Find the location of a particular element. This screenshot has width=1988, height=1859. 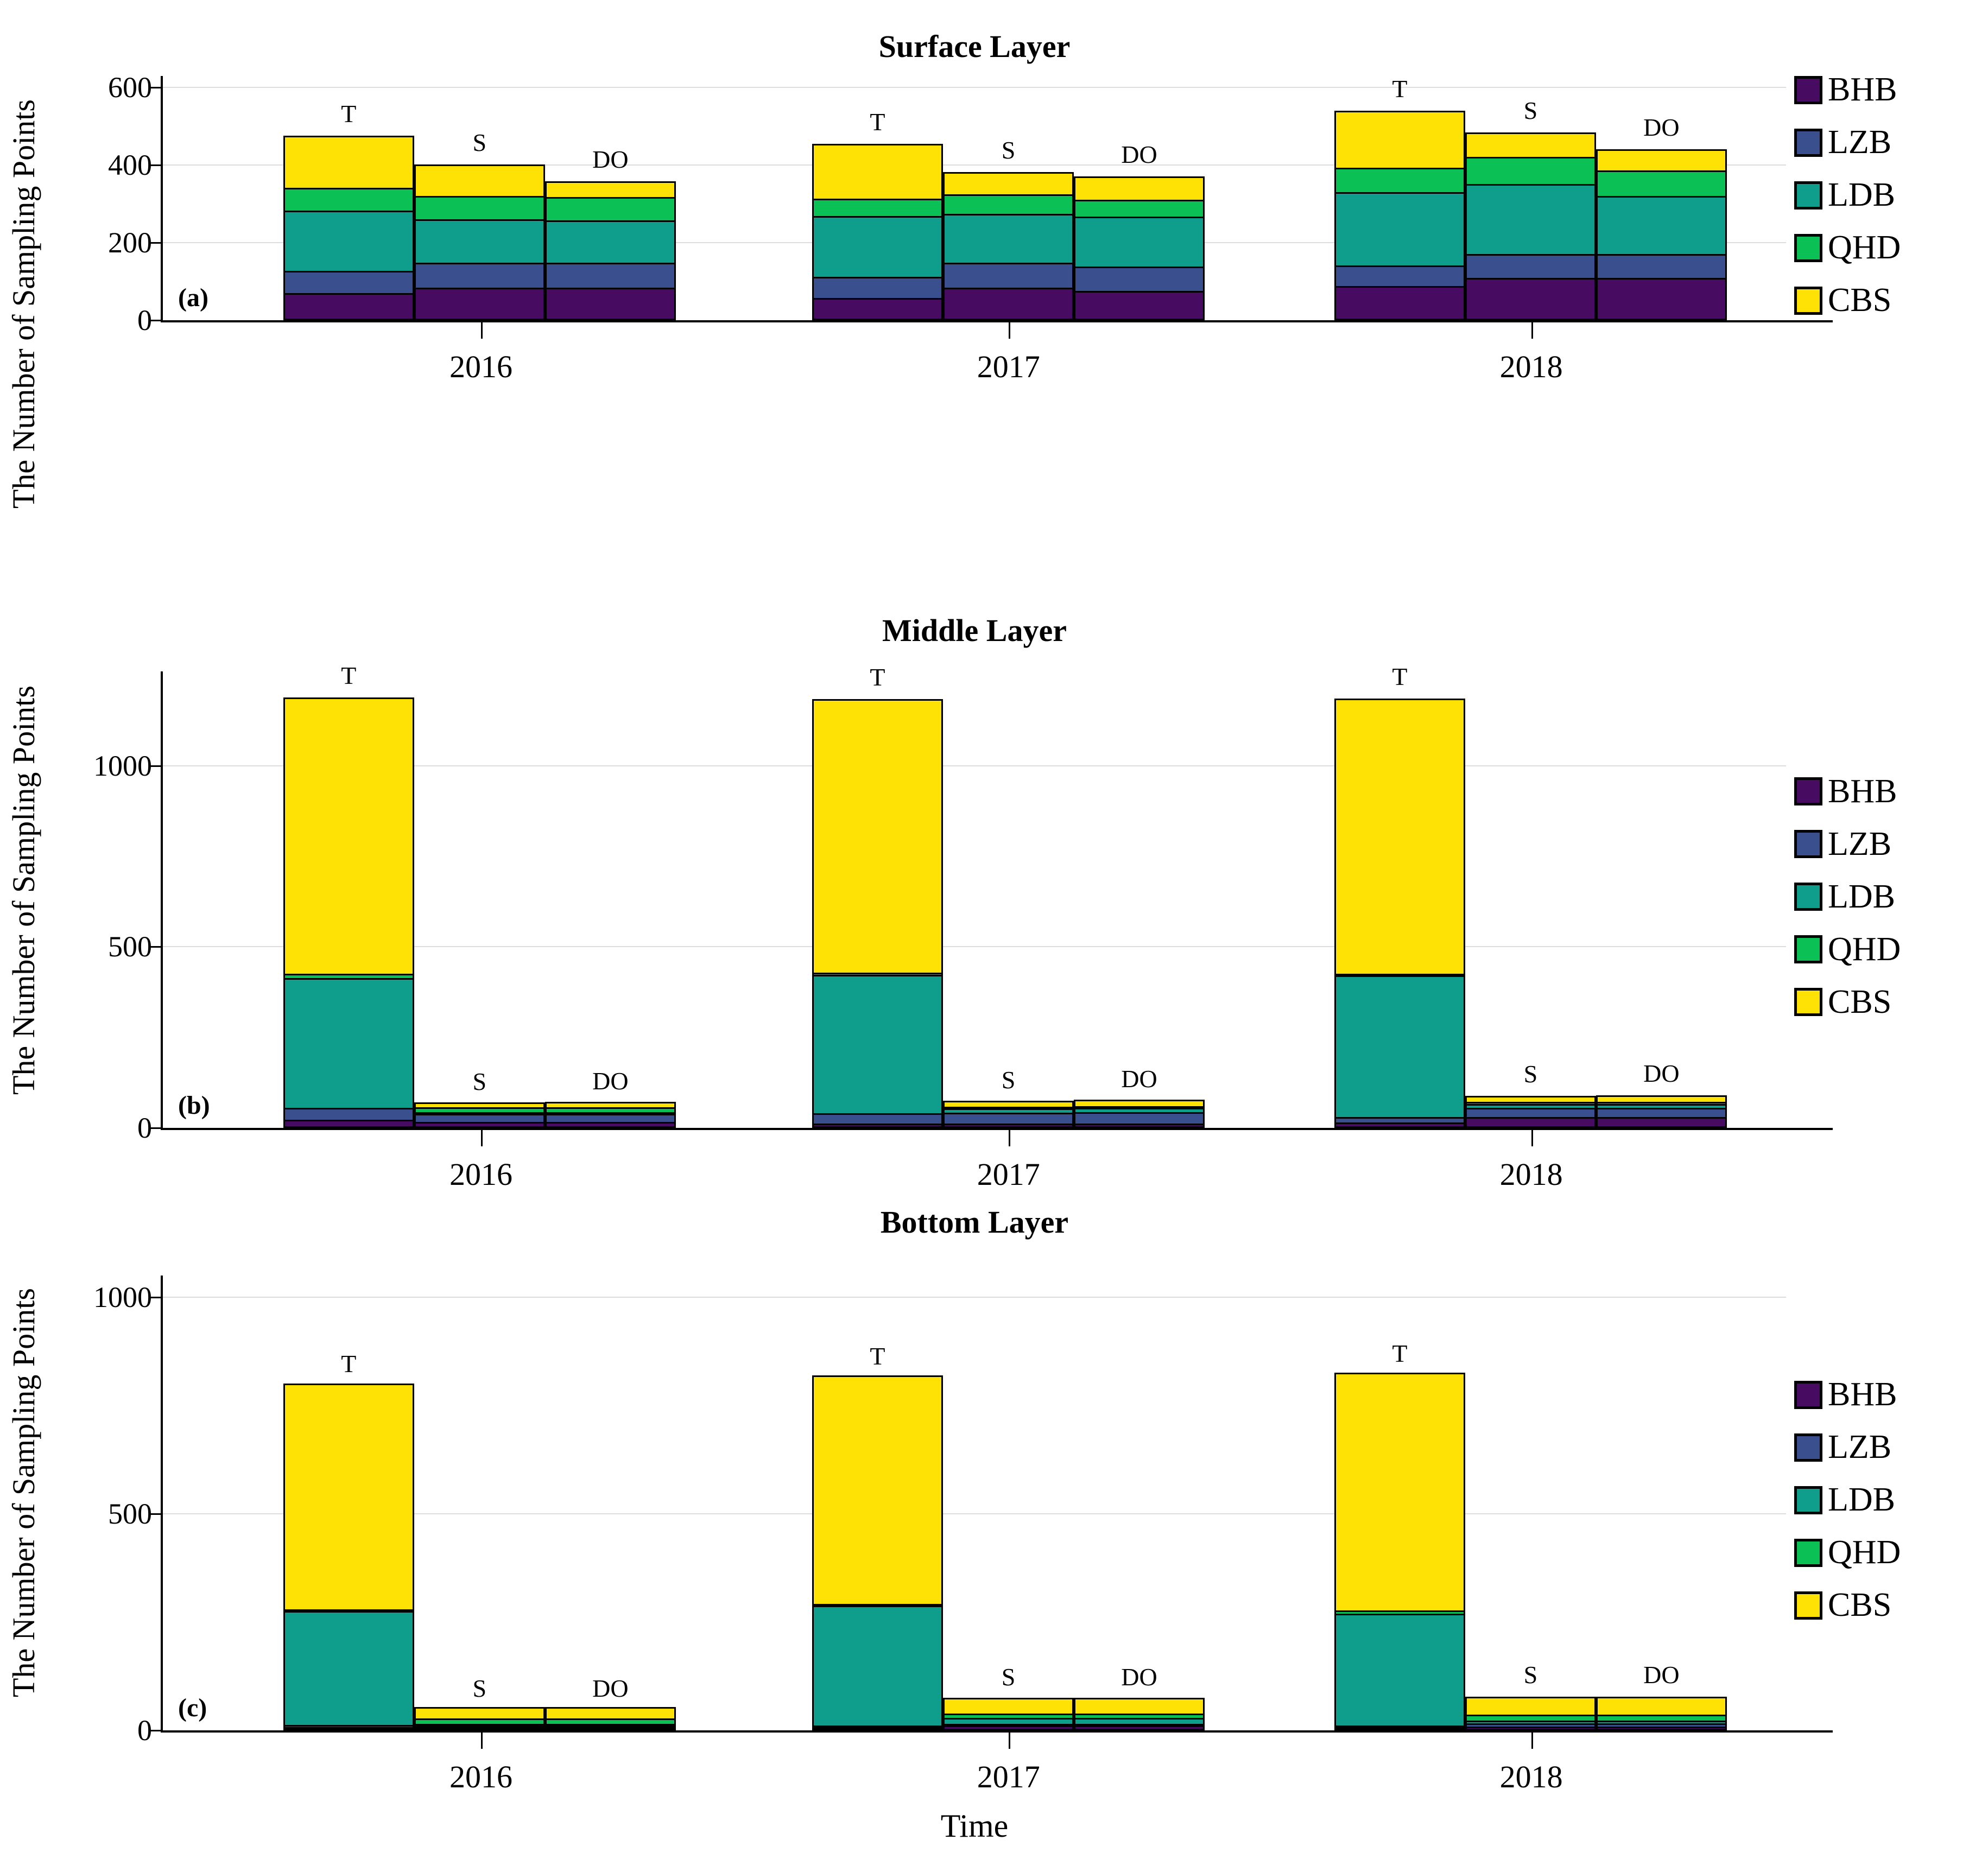

segment-bhb-2017-s is located at coordinates (1008, 304).